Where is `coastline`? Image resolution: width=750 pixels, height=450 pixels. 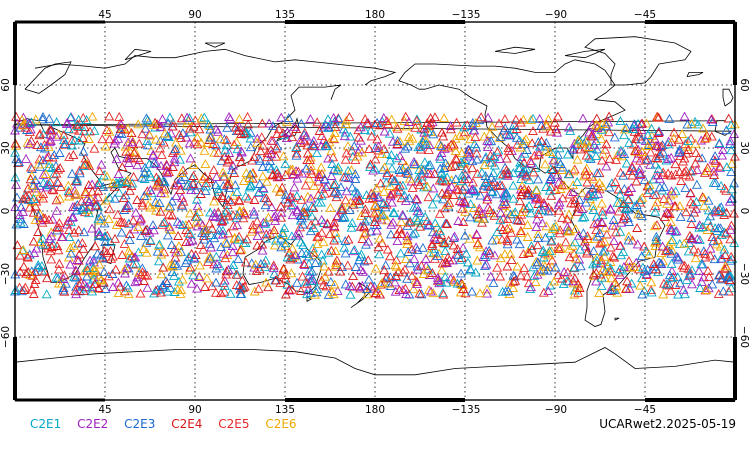 coastline is located at coordinates (48, 77).